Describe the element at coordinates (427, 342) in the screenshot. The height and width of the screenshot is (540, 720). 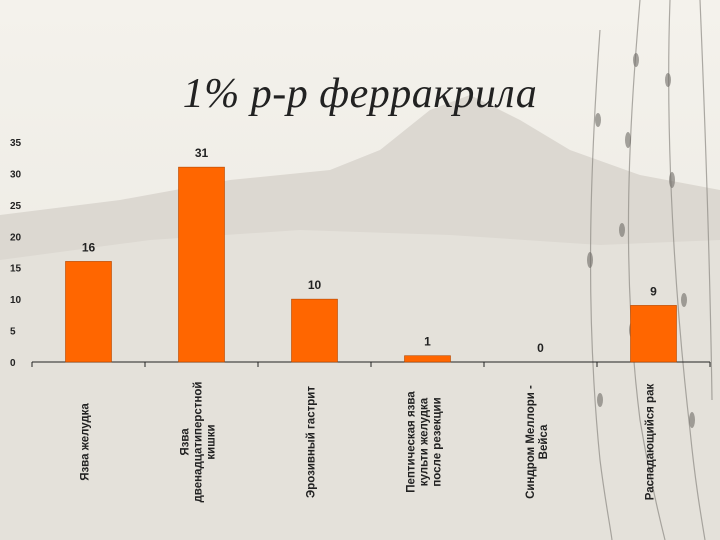
I see `data-label: 1` at that location.